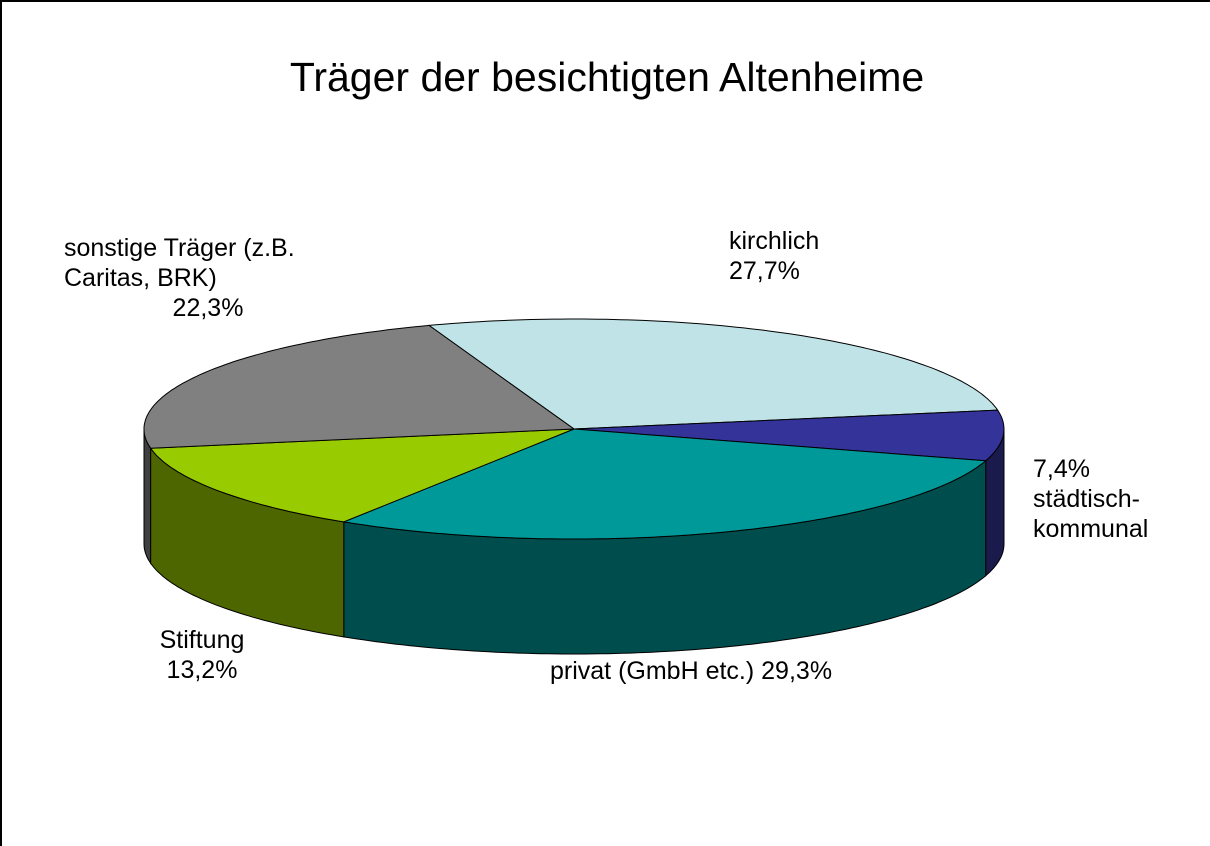 This screenshot has height=846, width=1210. I want to click on slice-side, so click(147, 496).